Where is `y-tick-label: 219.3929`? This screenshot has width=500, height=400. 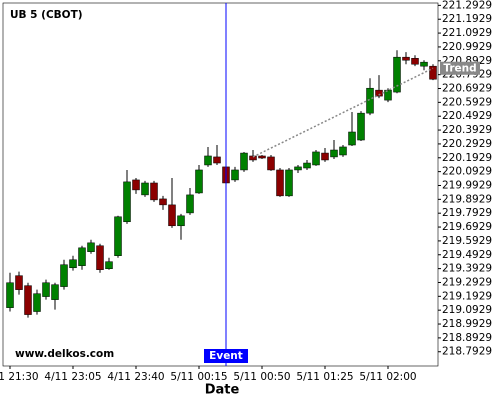 y-tick-label: 219.3929 is located at coordinates (467, 269).